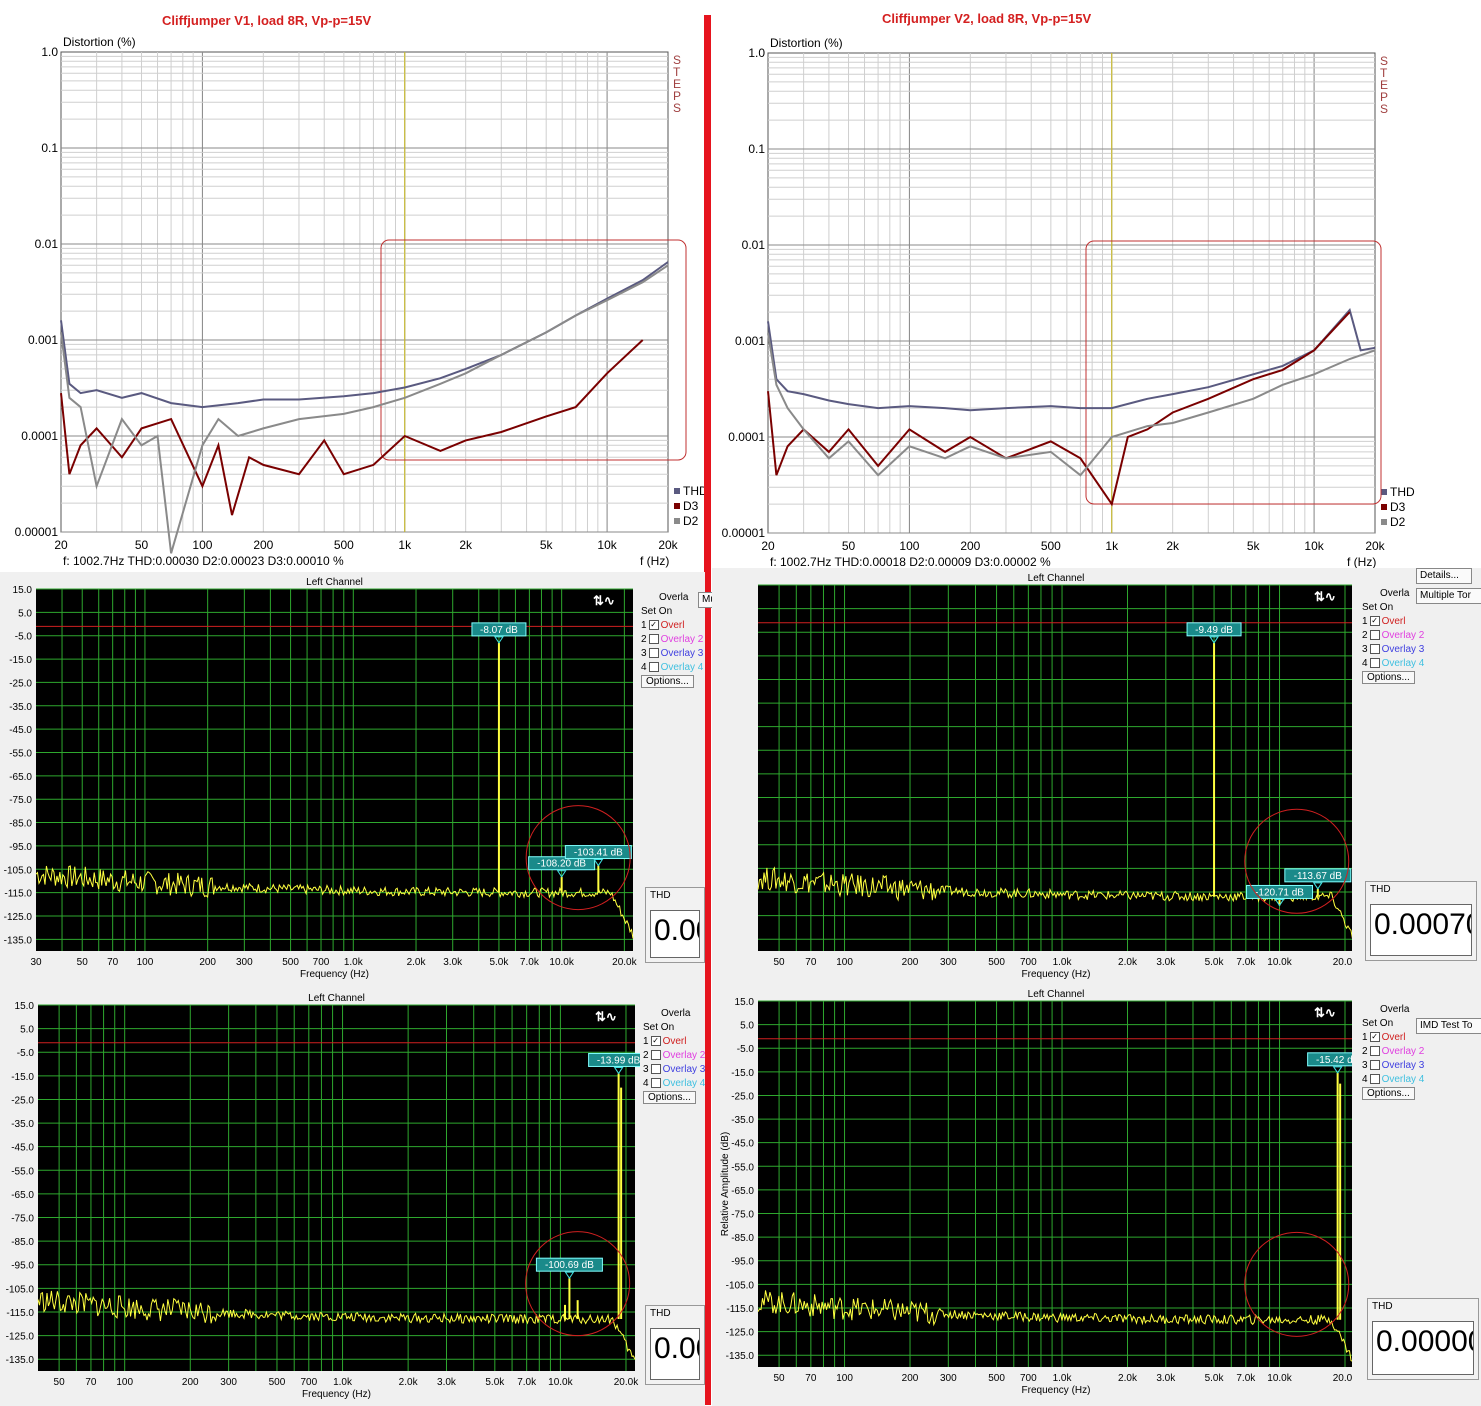 Image resolution: width=1481 pixels, height=1406 pixels. Describe the element at coordinates (742, 1144) in the screenshot. I see `spectrum-y-tick: -45.0` at that location.